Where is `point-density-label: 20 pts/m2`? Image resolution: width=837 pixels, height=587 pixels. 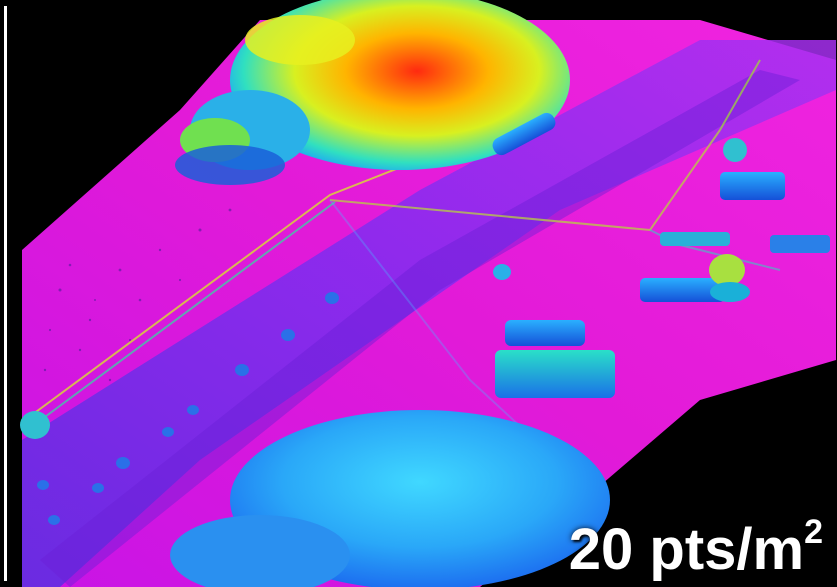
point-density-label: 20 pts/m2 is located at coordinates (696, 547).